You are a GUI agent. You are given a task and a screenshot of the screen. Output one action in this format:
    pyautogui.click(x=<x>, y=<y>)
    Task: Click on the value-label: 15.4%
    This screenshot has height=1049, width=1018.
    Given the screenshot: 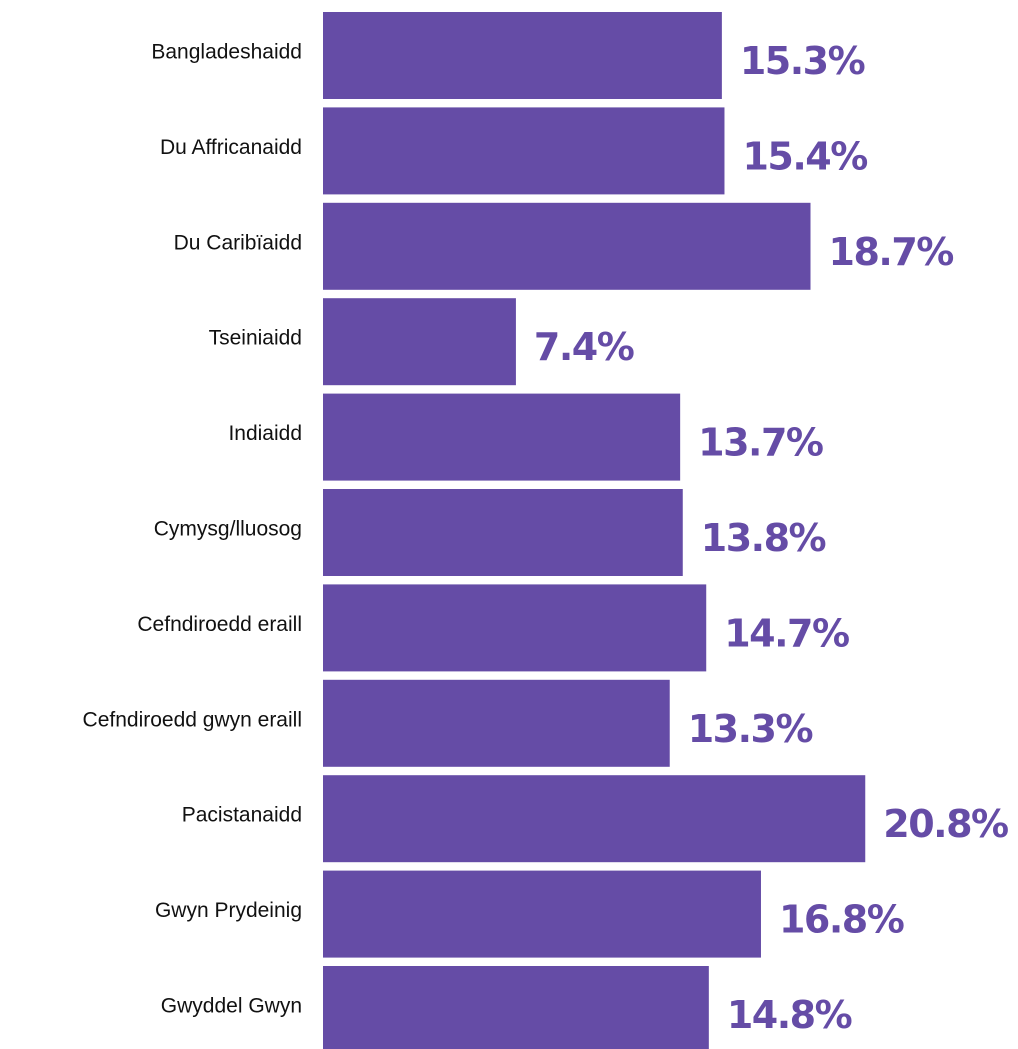 What is the action you would take?
    pyautogui.click(x=804, y=156)
    